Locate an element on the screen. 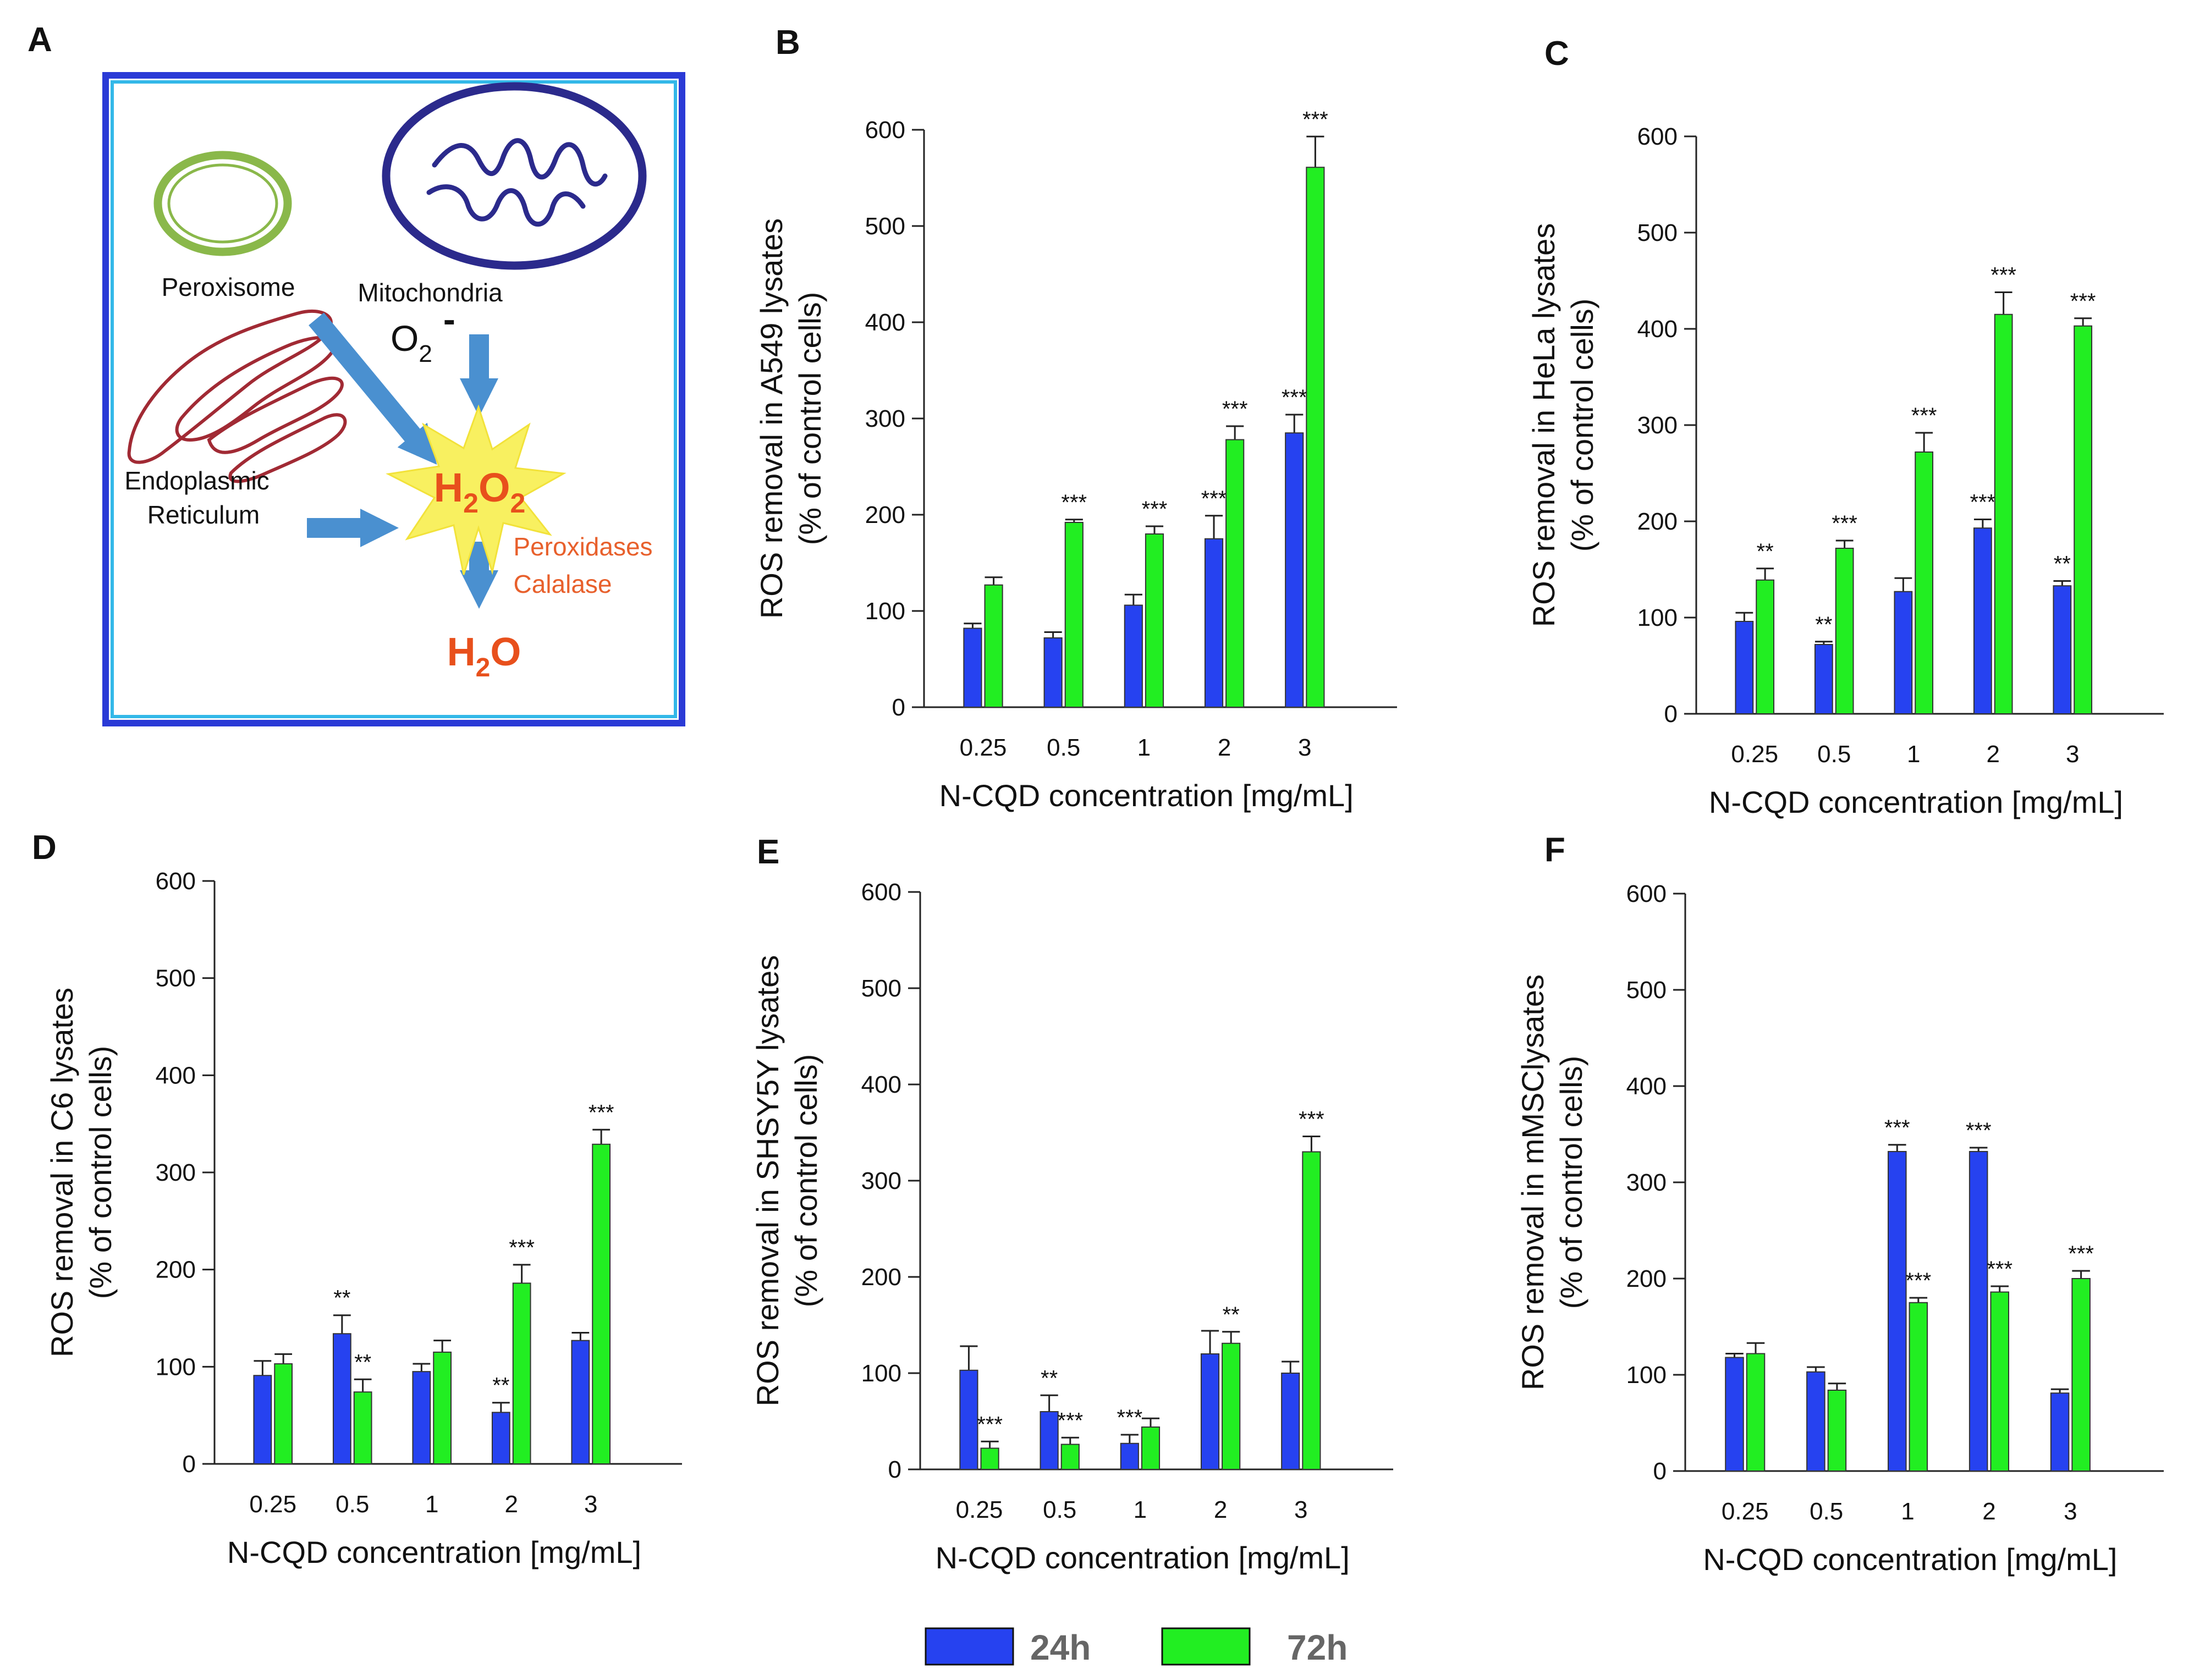 The width and height of the screenshot is (2194, 1680). water-h: H is located at coordinates (461, 652).